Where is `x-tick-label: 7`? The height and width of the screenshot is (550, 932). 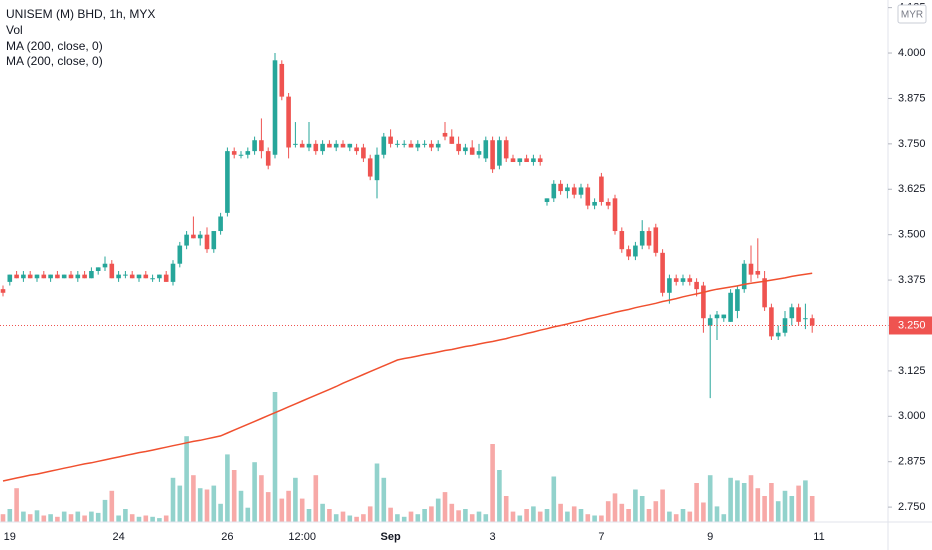 x-tick-label: 7 is located at coordinates (601, 537).